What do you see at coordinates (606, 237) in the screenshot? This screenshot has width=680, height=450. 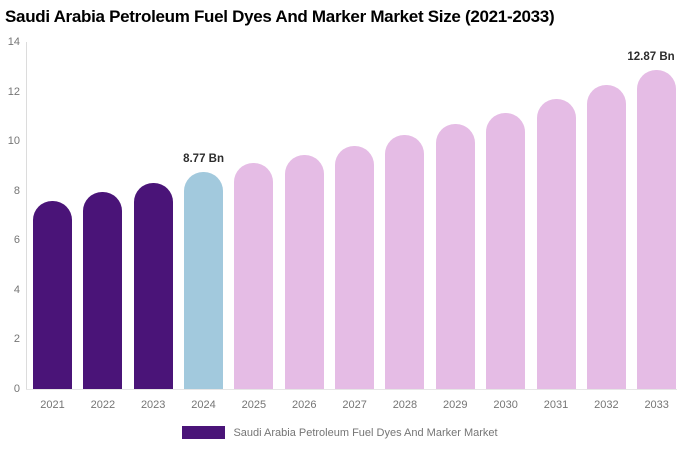 I see `bar-2032` at bounding box center [606, 237].